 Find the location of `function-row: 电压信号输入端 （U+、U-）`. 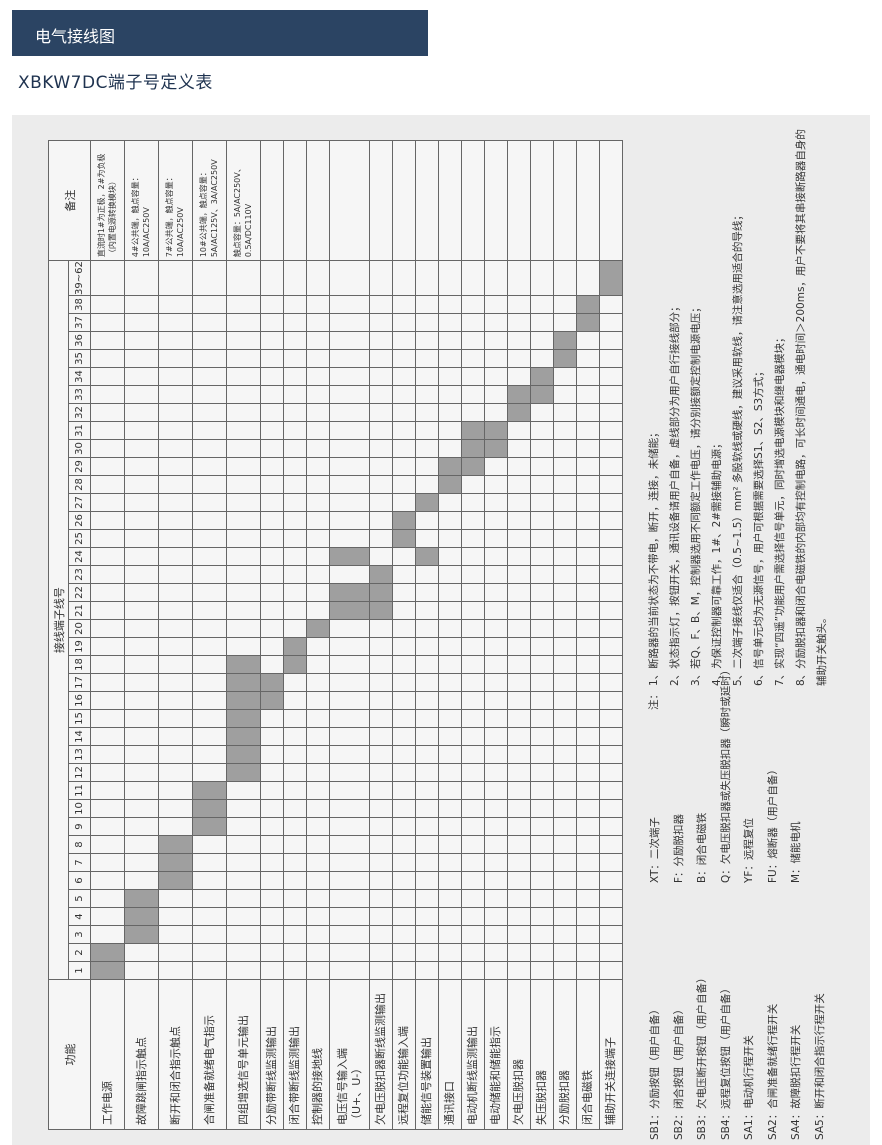

function-row: 电压信号输入端 （U+、U-） is located at coordinates (349, 635).